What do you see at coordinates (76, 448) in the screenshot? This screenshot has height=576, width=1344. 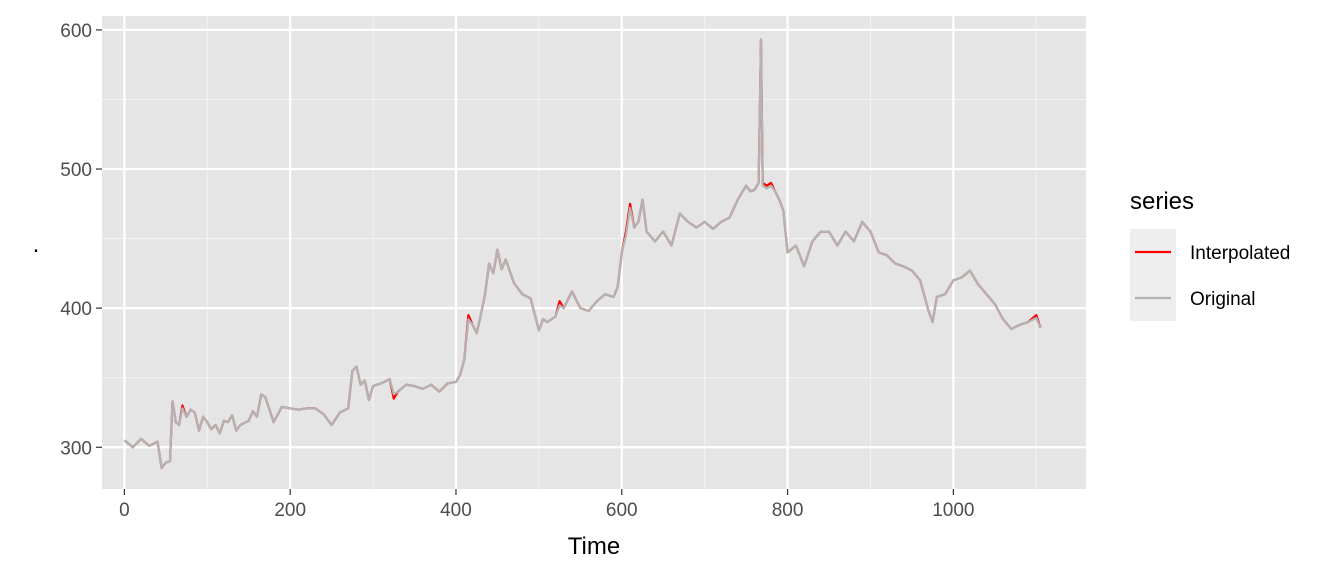 I see `y-tick-label: 300` at bounding box center [76, 448].